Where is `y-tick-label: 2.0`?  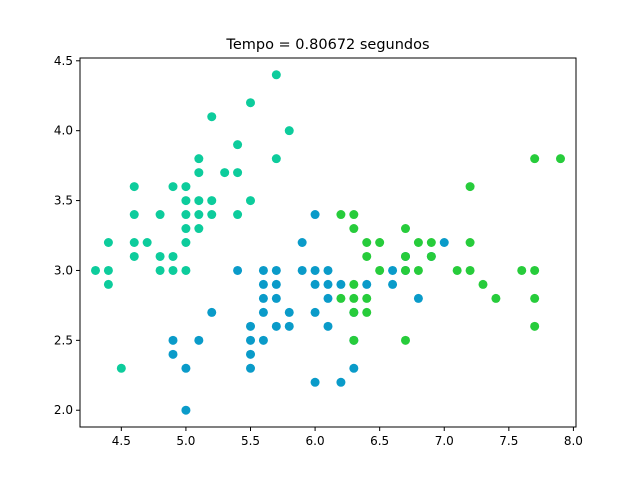 y-tick-label: 2.0 is located at coordinates (63, 410).